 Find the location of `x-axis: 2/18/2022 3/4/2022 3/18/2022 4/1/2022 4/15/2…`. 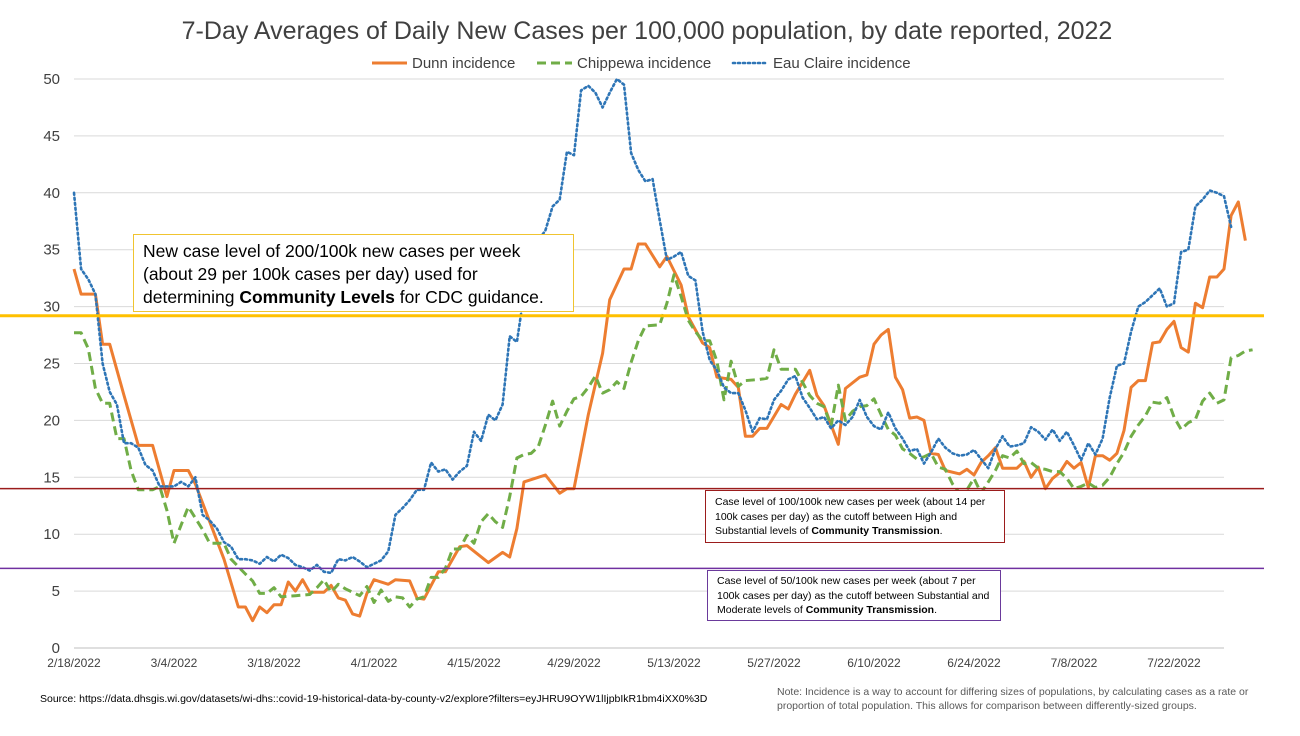

x-axis: 2/18/2022 3/4/2022 3/18/2022 4/1/2022 4/15/2… is located at coordinates (624, 663).